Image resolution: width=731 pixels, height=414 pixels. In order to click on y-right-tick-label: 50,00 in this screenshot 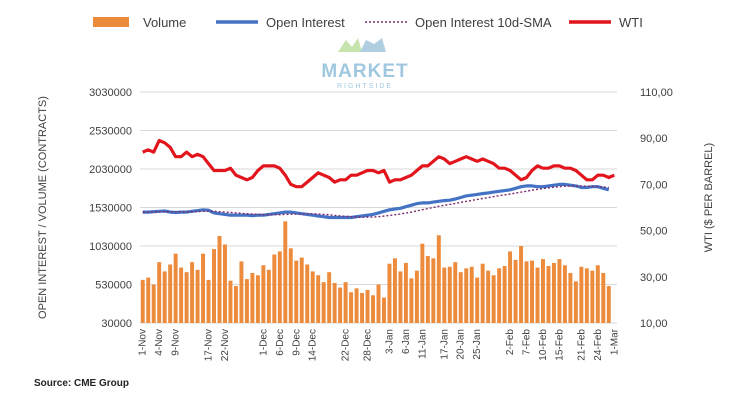, I will do `click(654, 232)`.